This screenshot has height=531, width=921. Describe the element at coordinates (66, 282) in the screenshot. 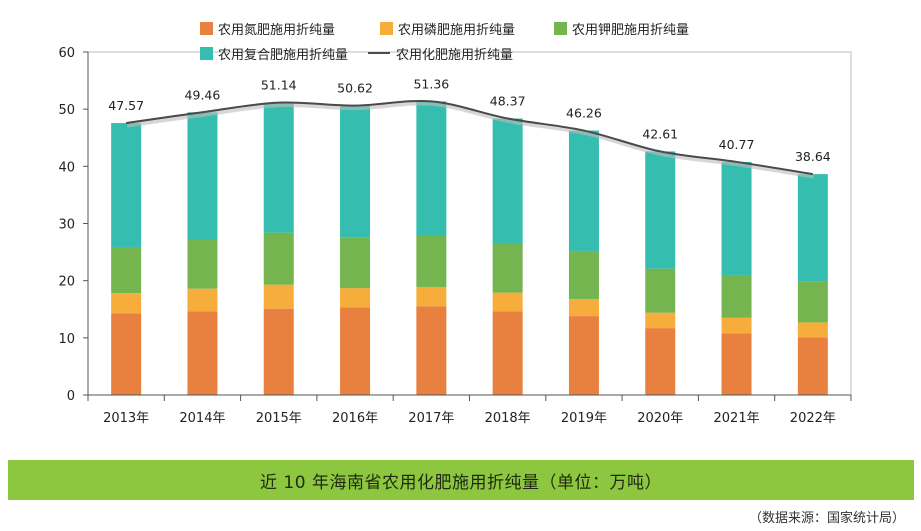

I see `y-tick-label: 20` at that location.